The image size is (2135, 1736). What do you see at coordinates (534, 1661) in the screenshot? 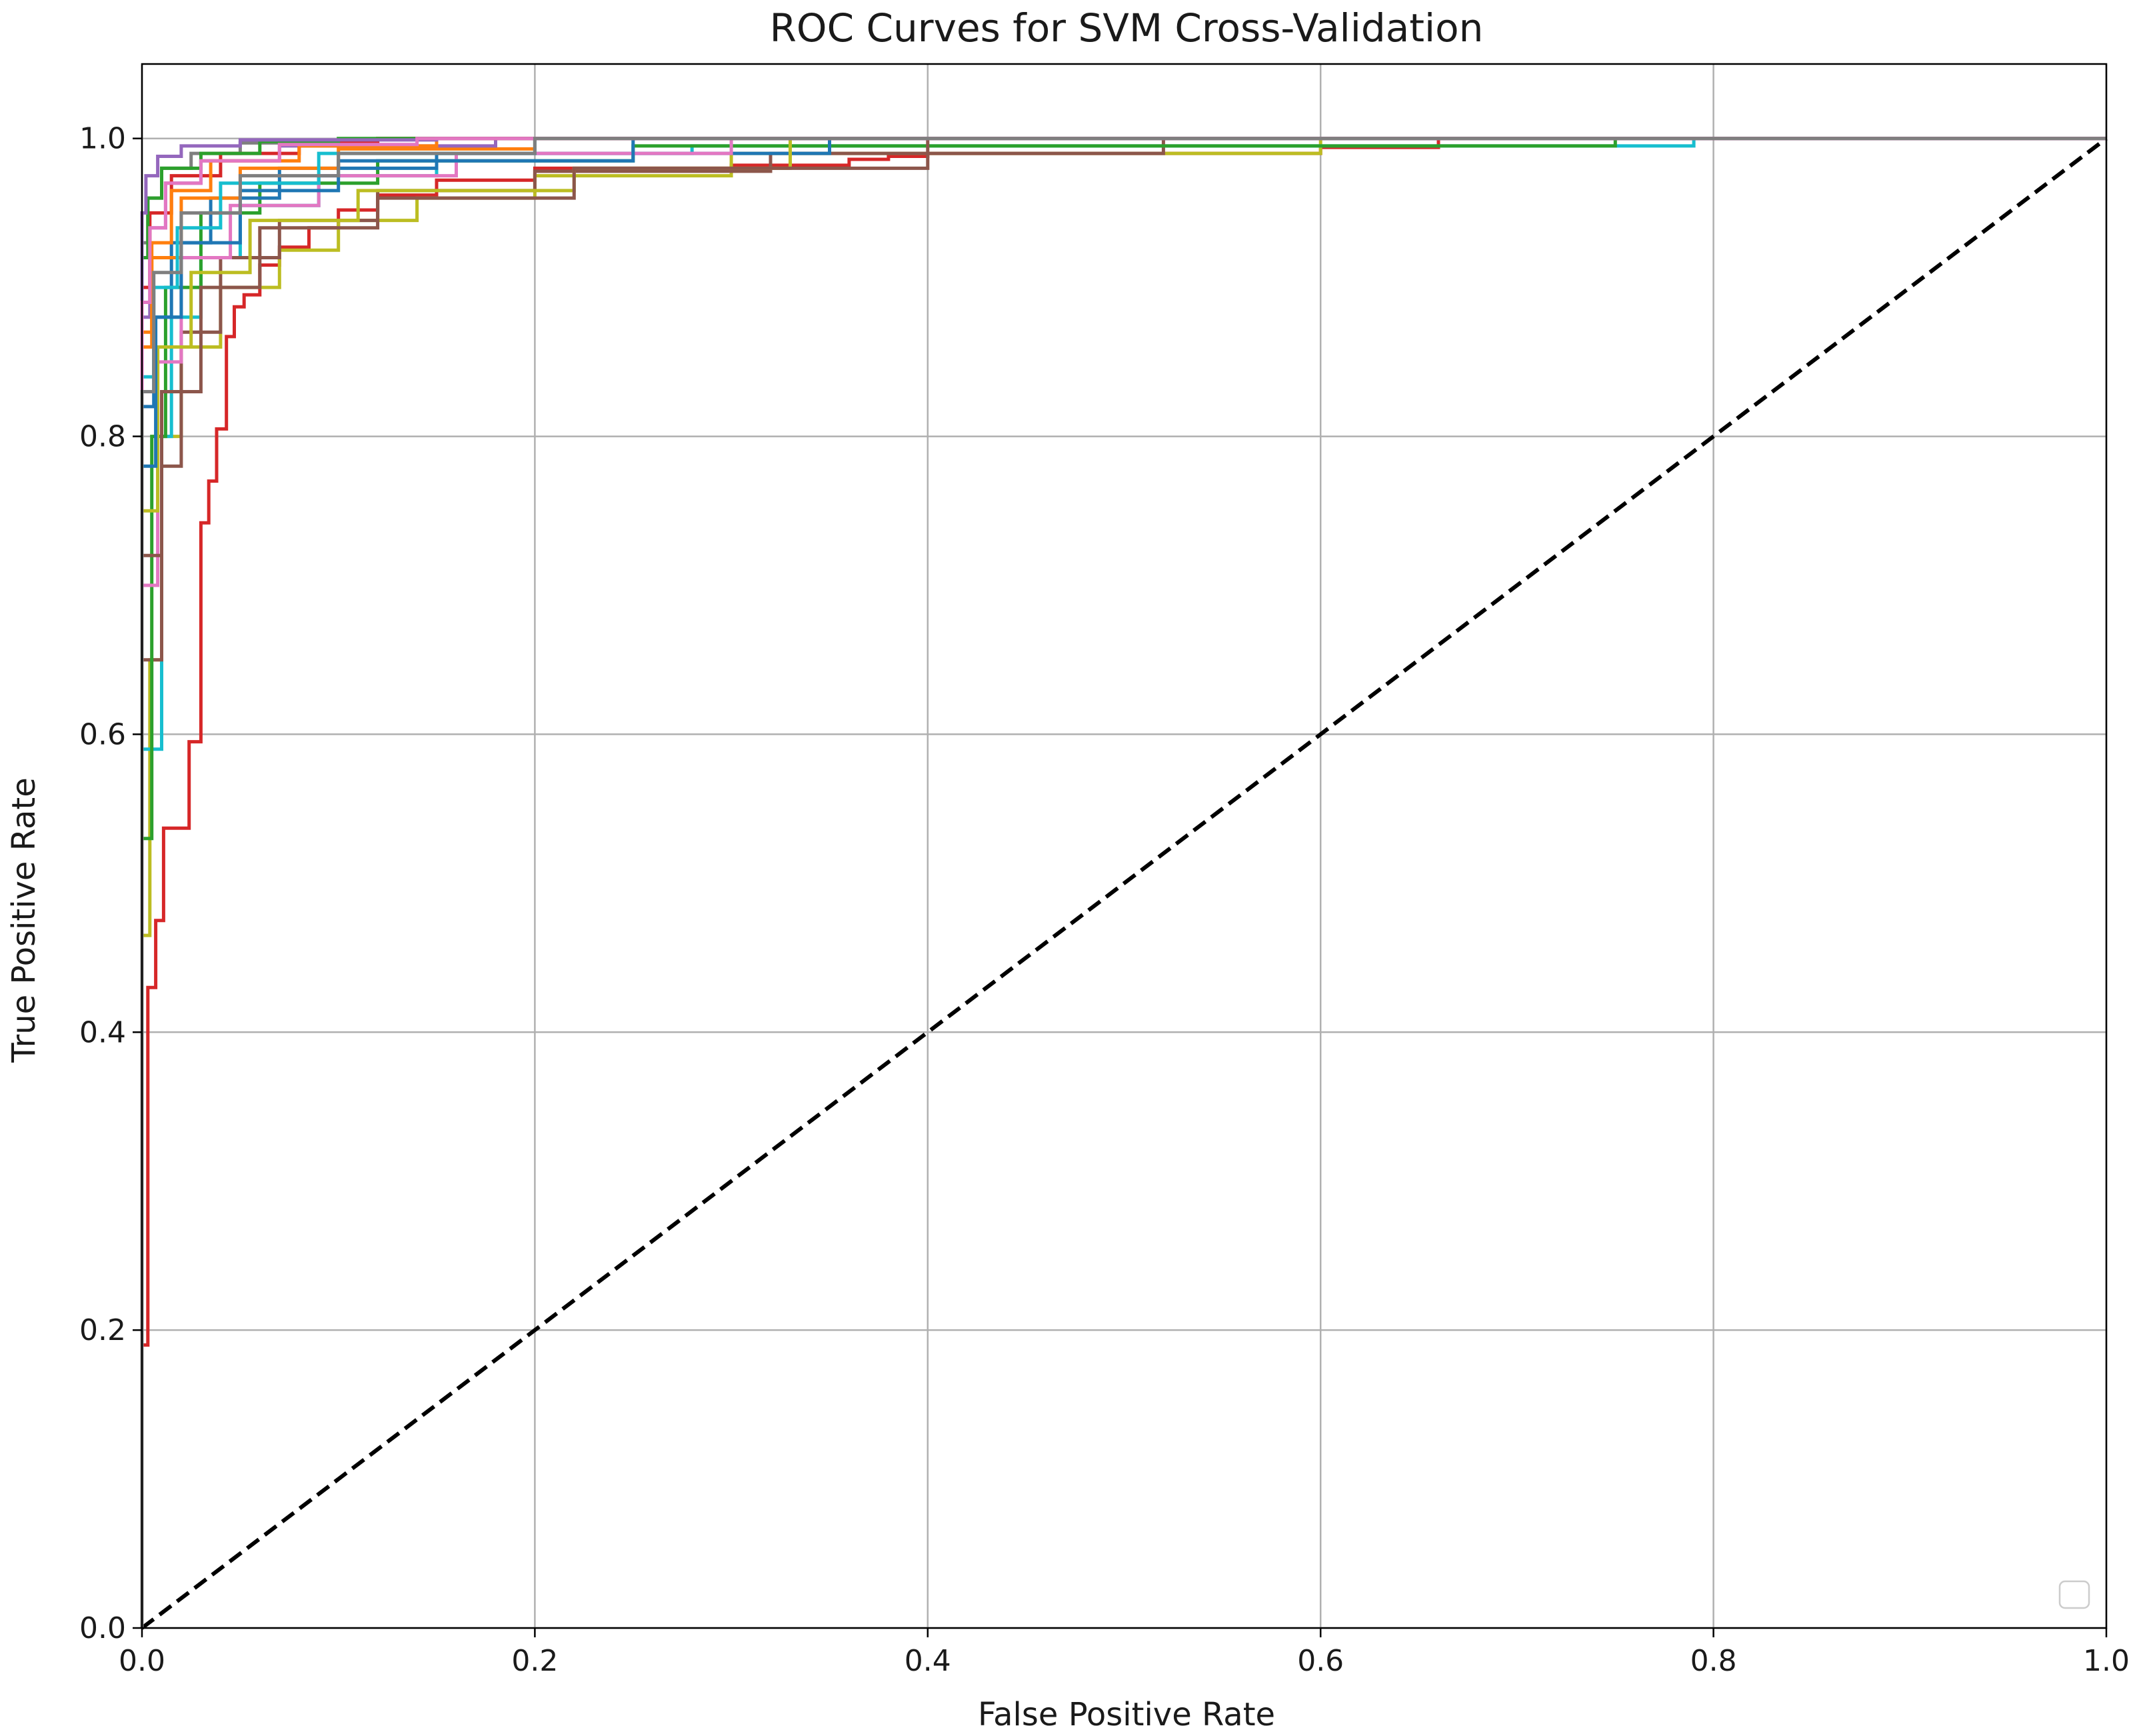
I see `x-tick-label: 0.2` at bounding box center [534, 1661].